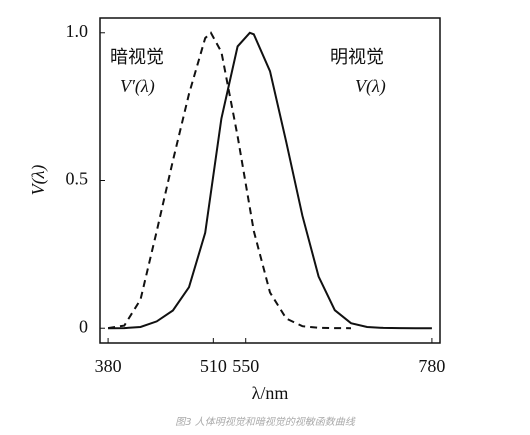  I want to click on x-tick-label: 780, so click(431, 366).